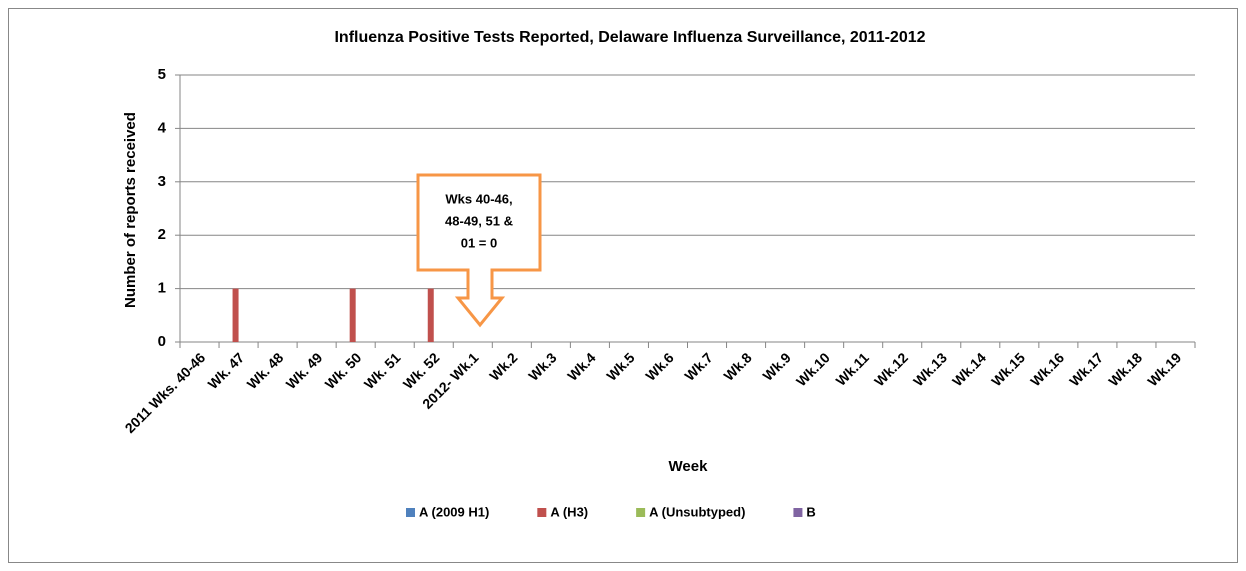 The height and width of the screenshot is (571, 1246). Describe the element at coordinates (162, 341) in the screenshot. I see `y-tick-label: 0` at that location.